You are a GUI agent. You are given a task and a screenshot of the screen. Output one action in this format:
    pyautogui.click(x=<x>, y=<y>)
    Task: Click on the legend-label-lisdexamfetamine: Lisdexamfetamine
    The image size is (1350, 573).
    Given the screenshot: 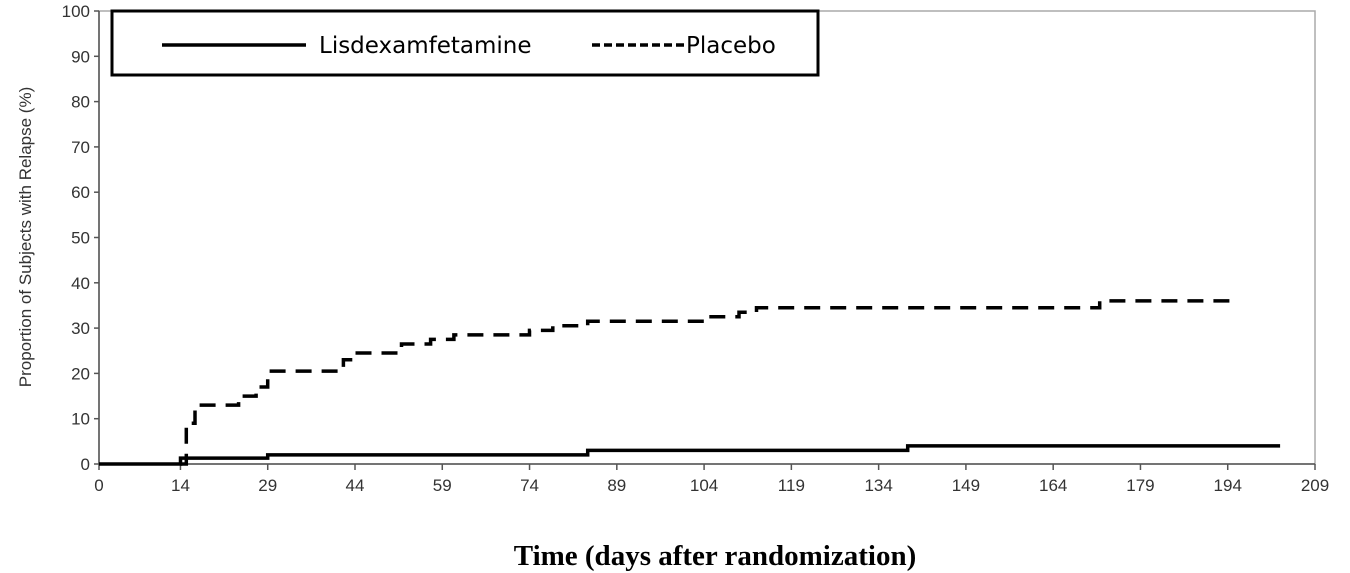 What is the action you would take?
    pyautogui.click(x=425, y=46)
    